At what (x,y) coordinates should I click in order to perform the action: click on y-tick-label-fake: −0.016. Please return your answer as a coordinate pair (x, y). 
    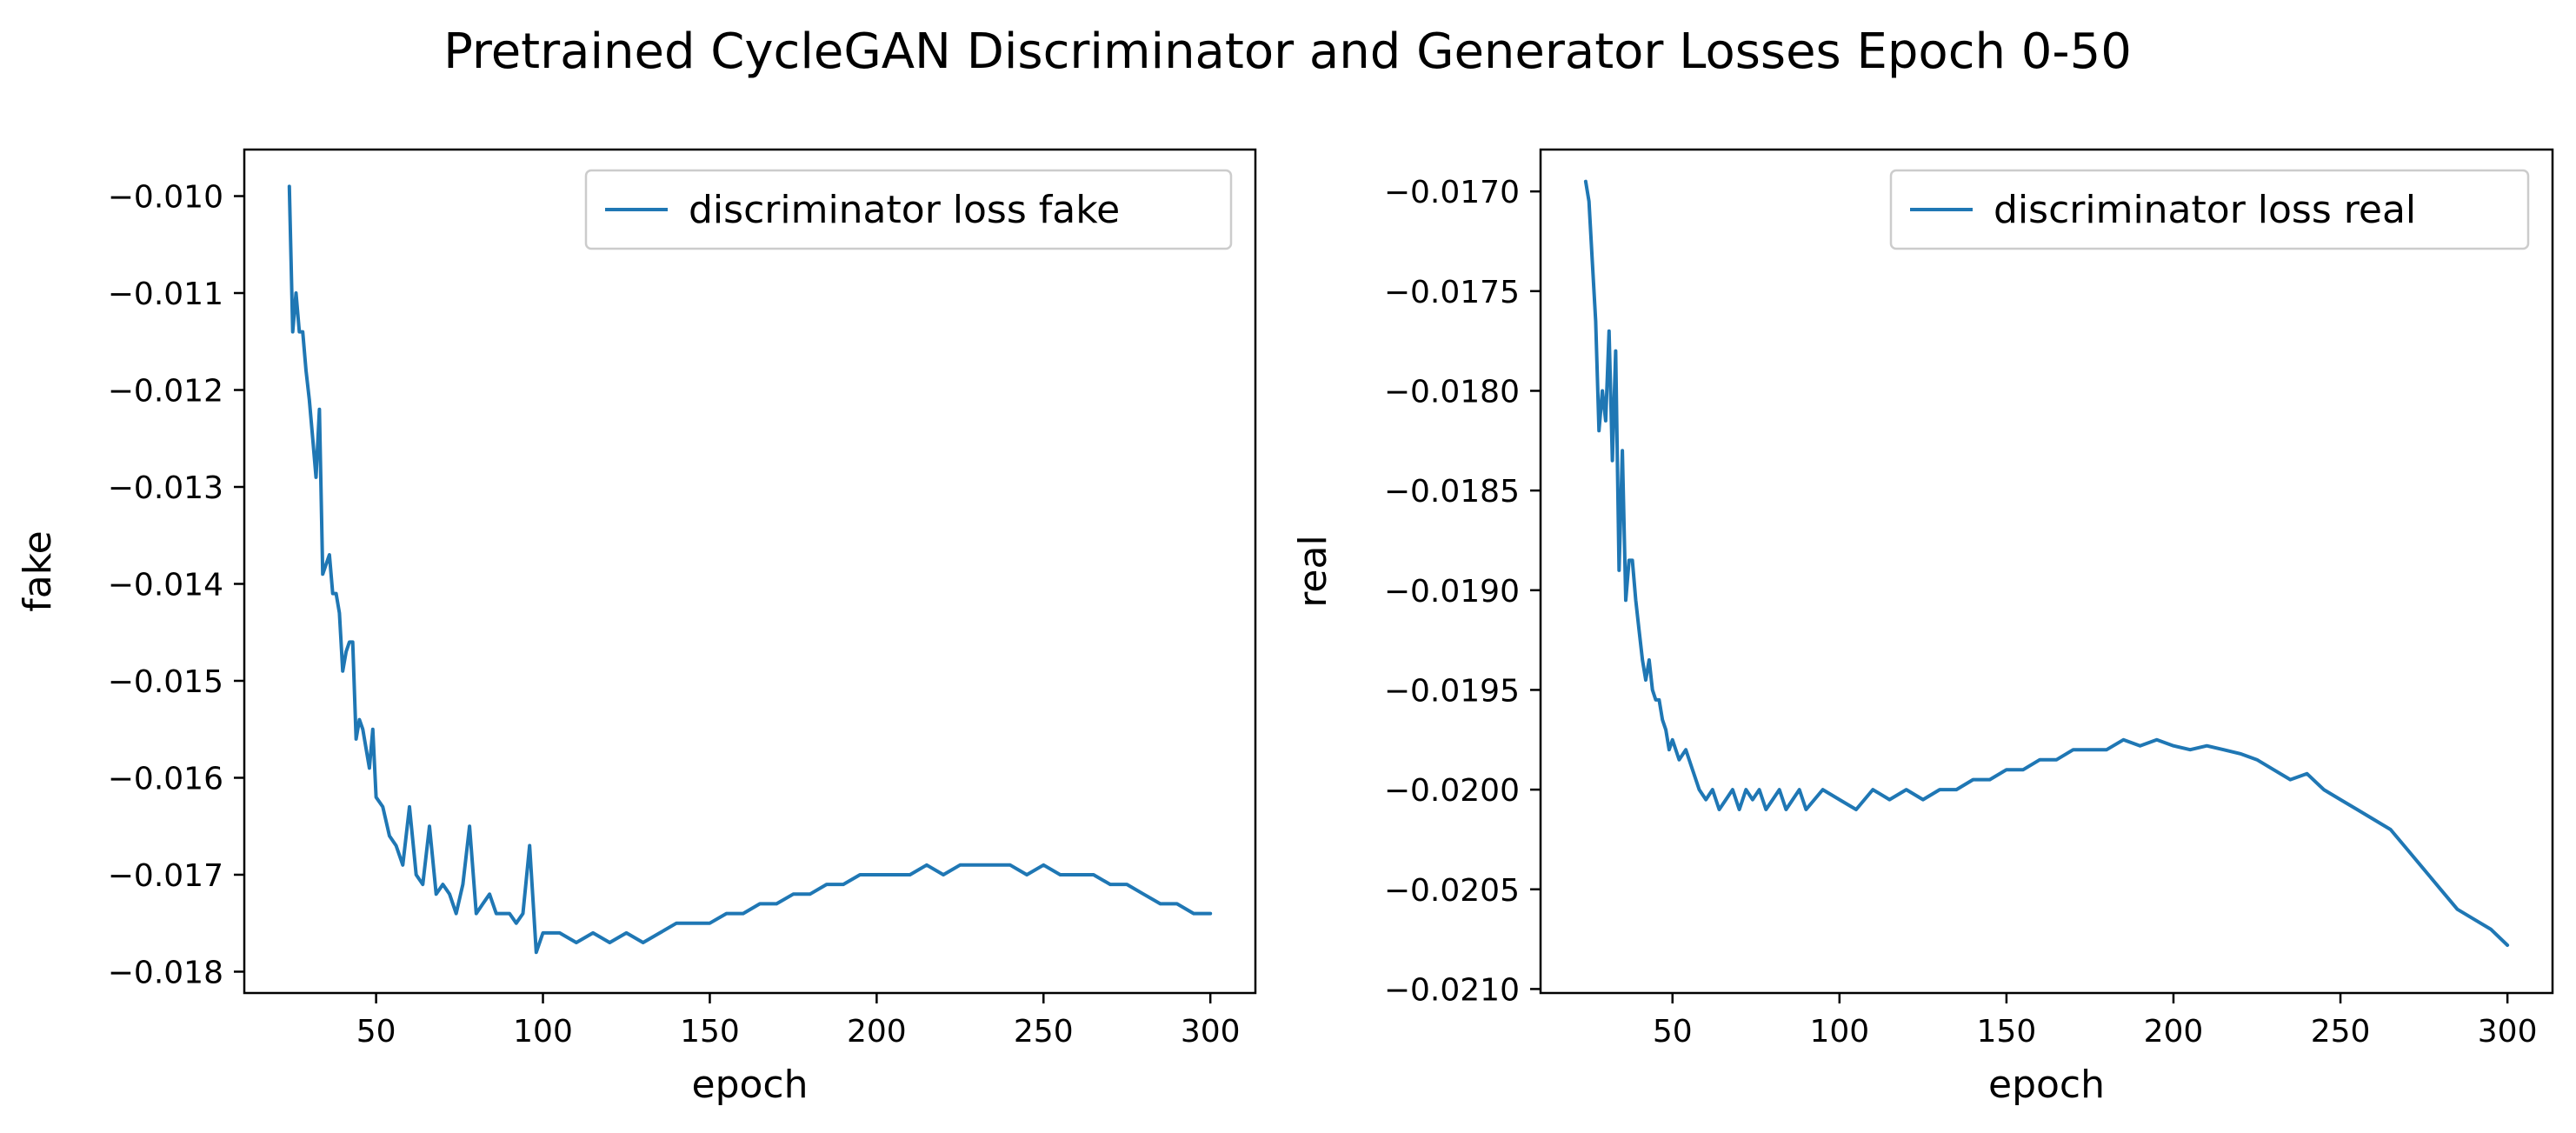
    Looking at the image, I should click on (165, 779).